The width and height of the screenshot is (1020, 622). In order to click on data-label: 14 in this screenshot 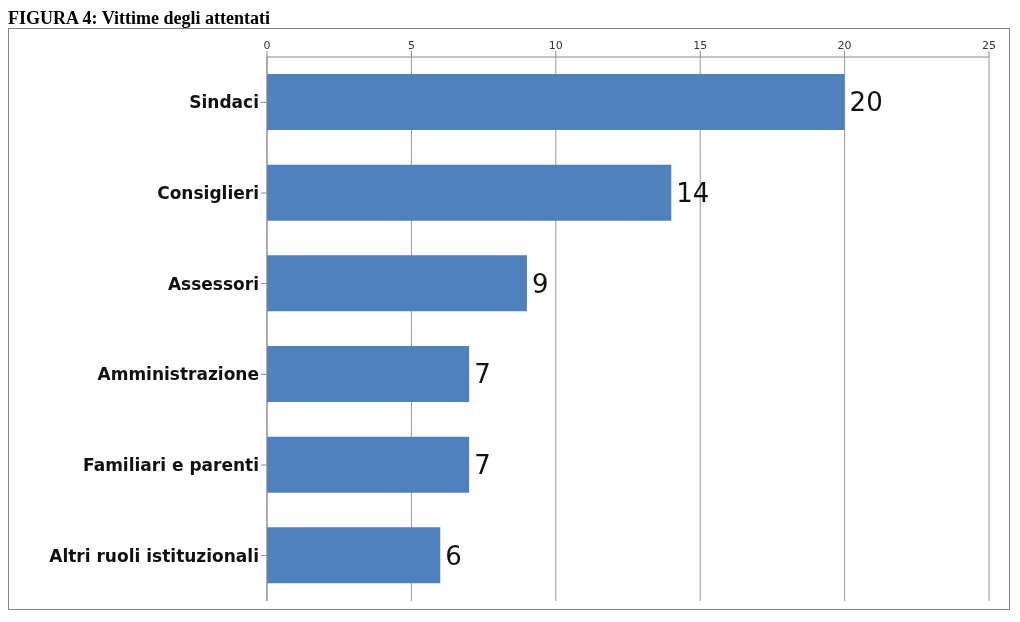, I will do `click(693, 192)`.